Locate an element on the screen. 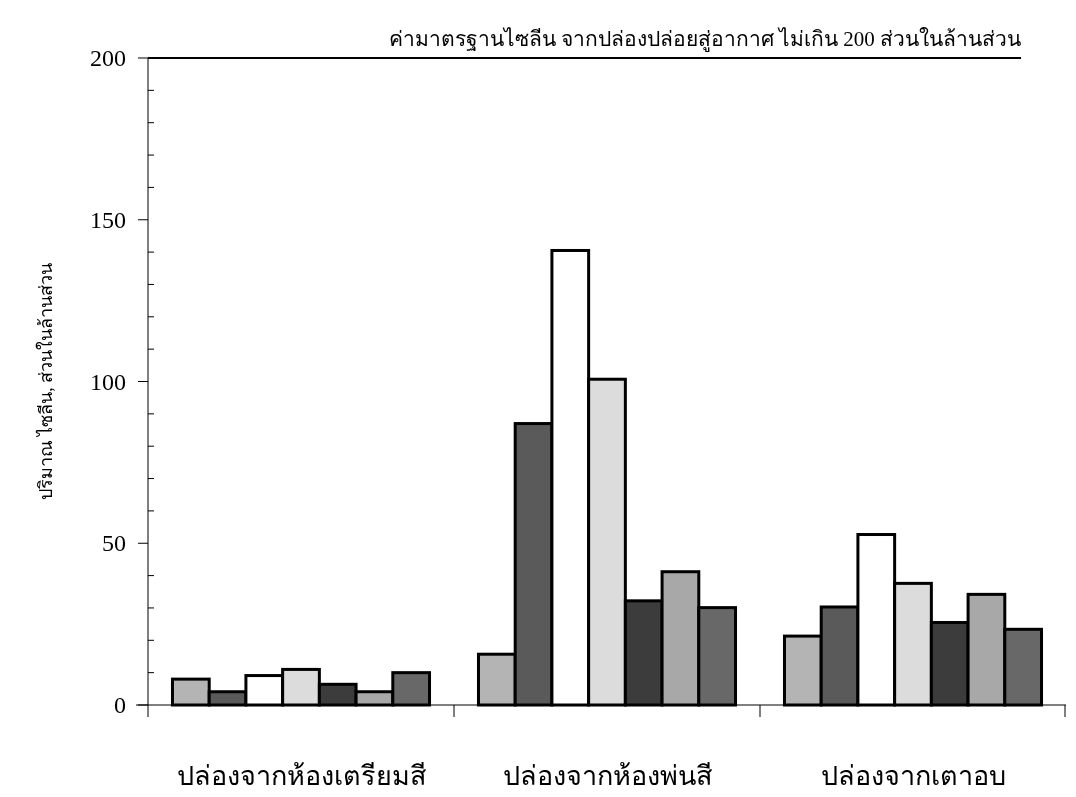 This screenshot has height=797, width=1076. y-tick: 200 is located at coordinates (119, 58).